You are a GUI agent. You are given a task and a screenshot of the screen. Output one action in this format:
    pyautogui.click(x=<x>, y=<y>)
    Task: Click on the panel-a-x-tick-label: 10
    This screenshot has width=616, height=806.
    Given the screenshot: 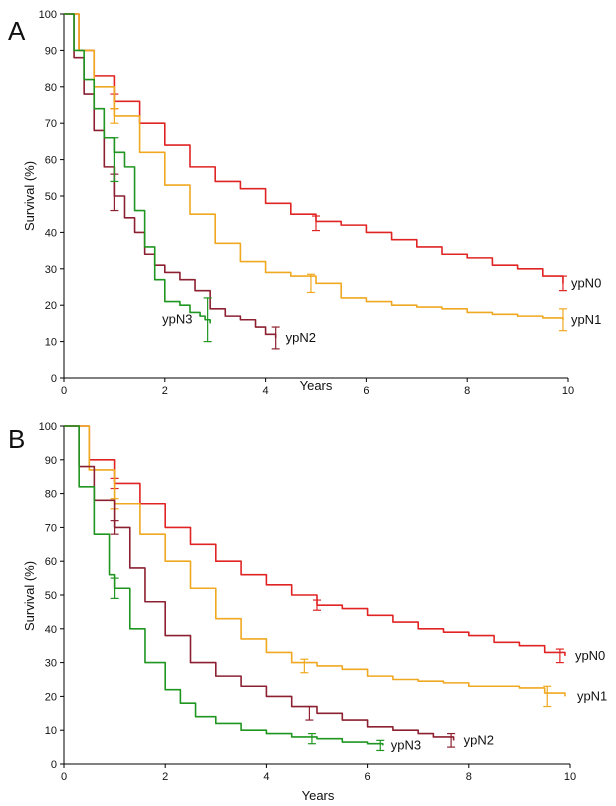 What is the action you would take?
    pyautogui.click(x=568, y=391)
    